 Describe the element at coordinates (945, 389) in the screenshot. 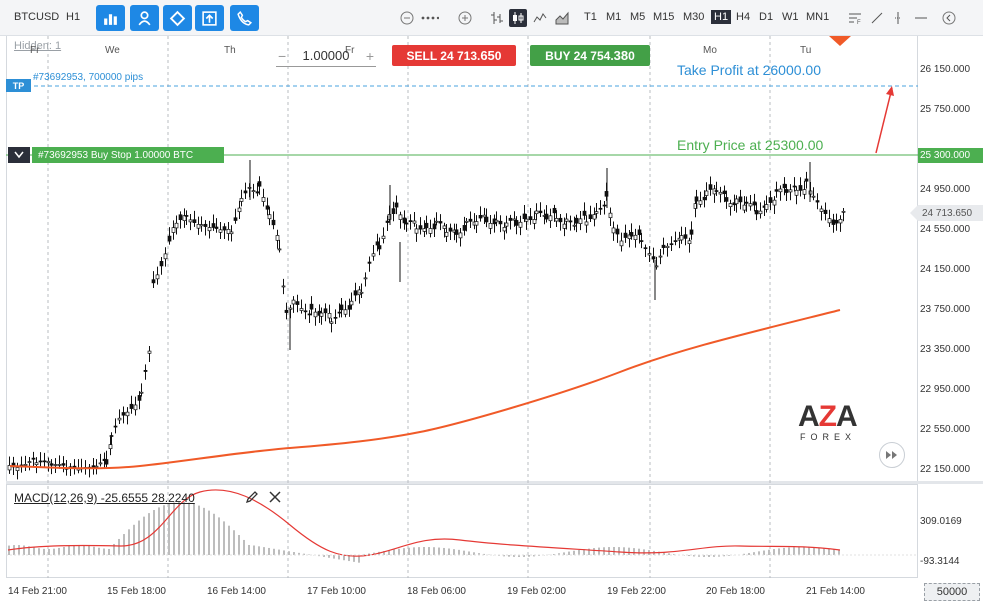

I see `price-tick: 22 950.000` at that location.